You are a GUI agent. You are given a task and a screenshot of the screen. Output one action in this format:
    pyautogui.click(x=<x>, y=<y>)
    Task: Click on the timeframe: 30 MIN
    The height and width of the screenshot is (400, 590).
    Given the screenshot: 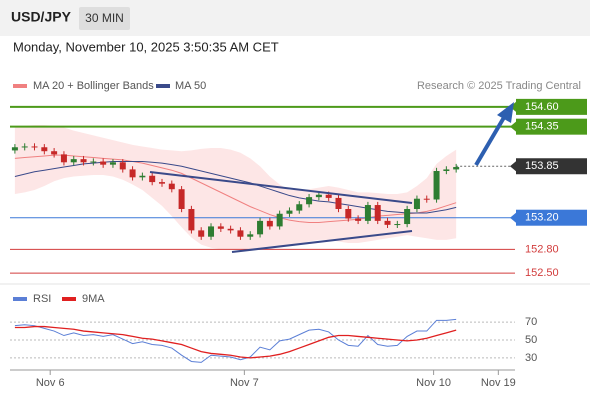 What is the action you would take?
    pyautogui.click(x=104, y=18)
    